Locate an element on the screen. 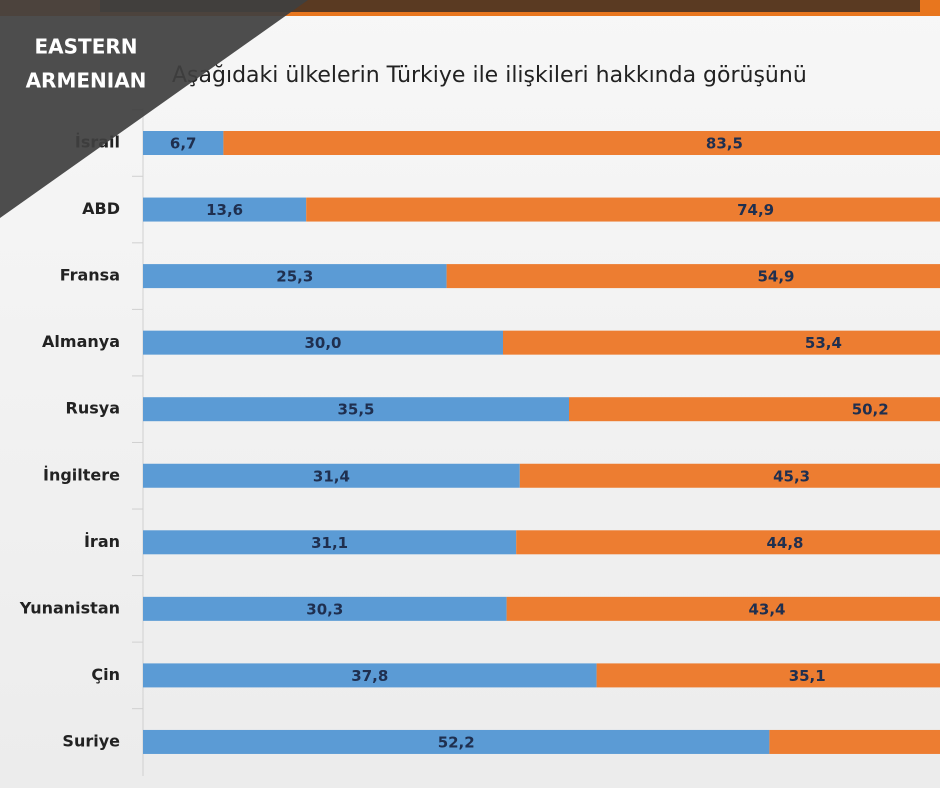 This screenshot has width=940, height=788. value-label: 25,3 is located at coordinates (294, 277).